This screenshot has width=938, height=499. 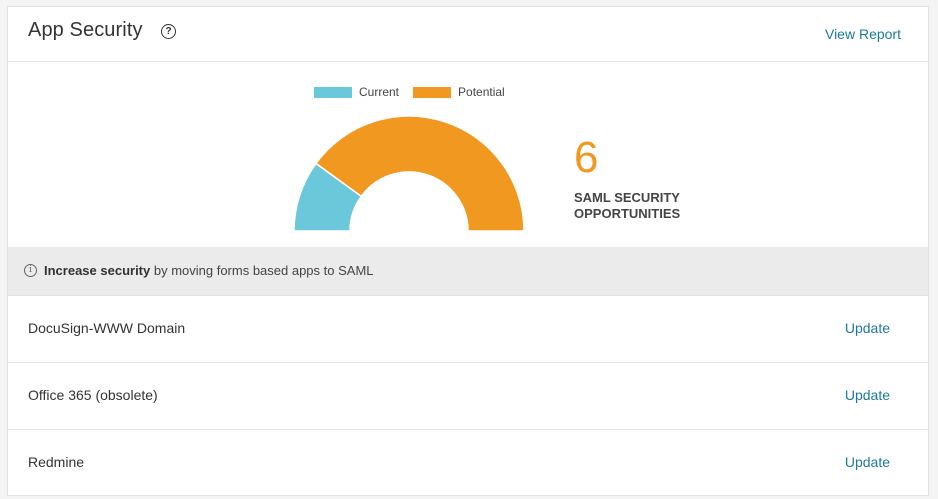 What do you see at coordinates (168, 31) in the screenshot?
I see `help-icon: ?` at bounding box center [168, 31].